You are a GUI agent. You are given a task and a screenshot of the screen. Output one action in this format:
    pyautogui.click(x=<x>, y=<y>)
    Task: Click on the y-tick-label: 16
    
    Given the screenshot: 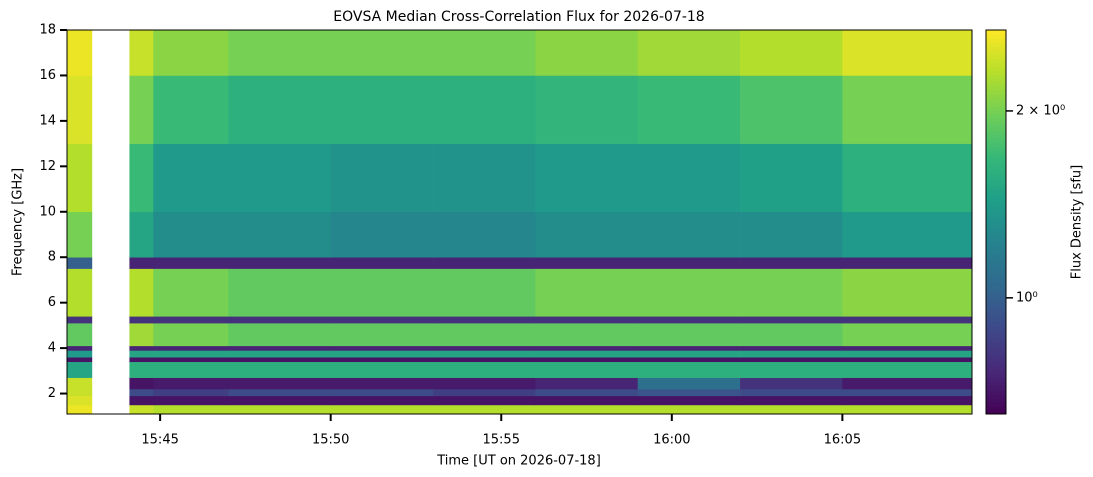 What is the action you would take?
    pyautogui.click(x=47, y=75)
    